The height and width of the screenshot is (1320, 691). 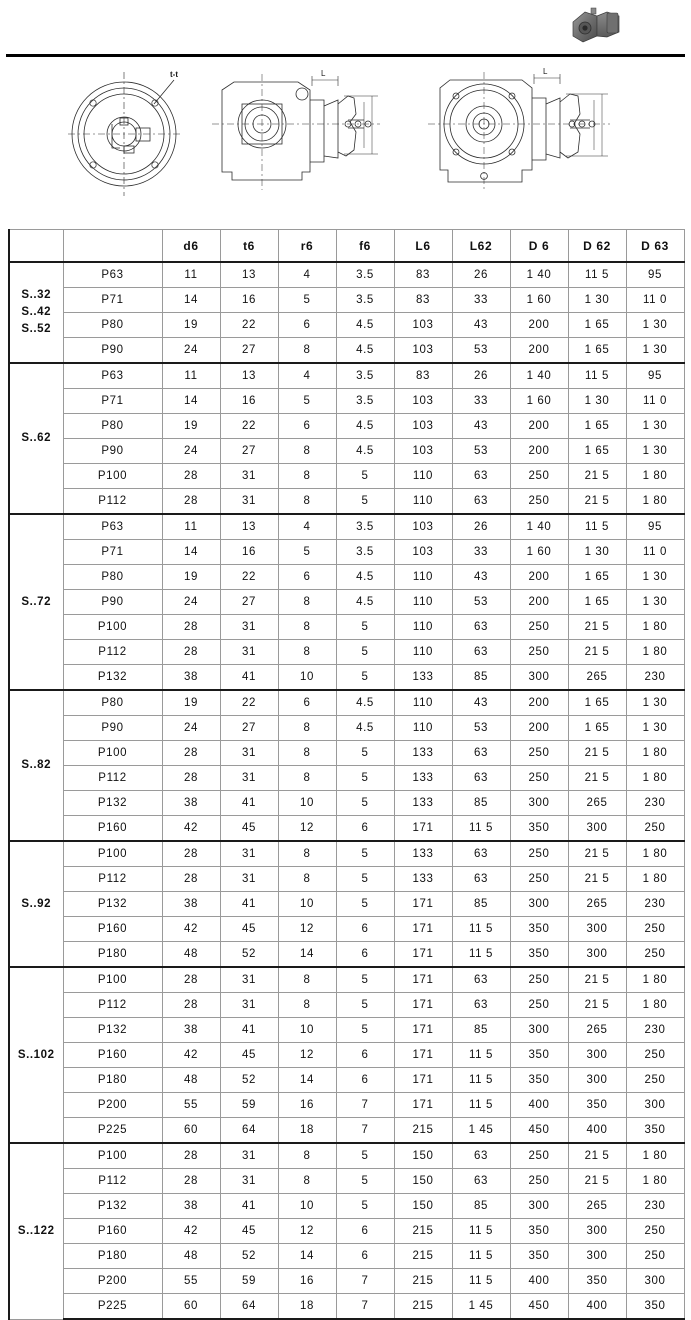 What do you see at coordinates (481, 552) in the screenshot?
I see `value-cell-l62: 33` at bounding box center [481, 552].